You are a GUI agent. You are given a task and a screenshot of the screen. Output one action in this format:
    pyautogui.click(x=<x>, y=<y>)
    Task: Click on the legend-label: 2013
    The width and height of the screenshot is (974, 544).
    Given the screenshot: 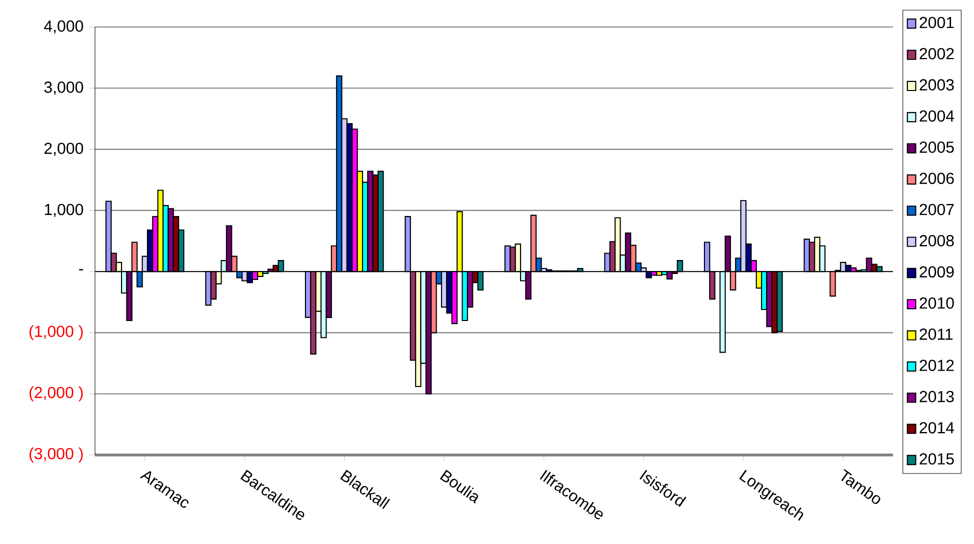 What is the action you would take?
    pyautogui.click(x=937, y=396)
    